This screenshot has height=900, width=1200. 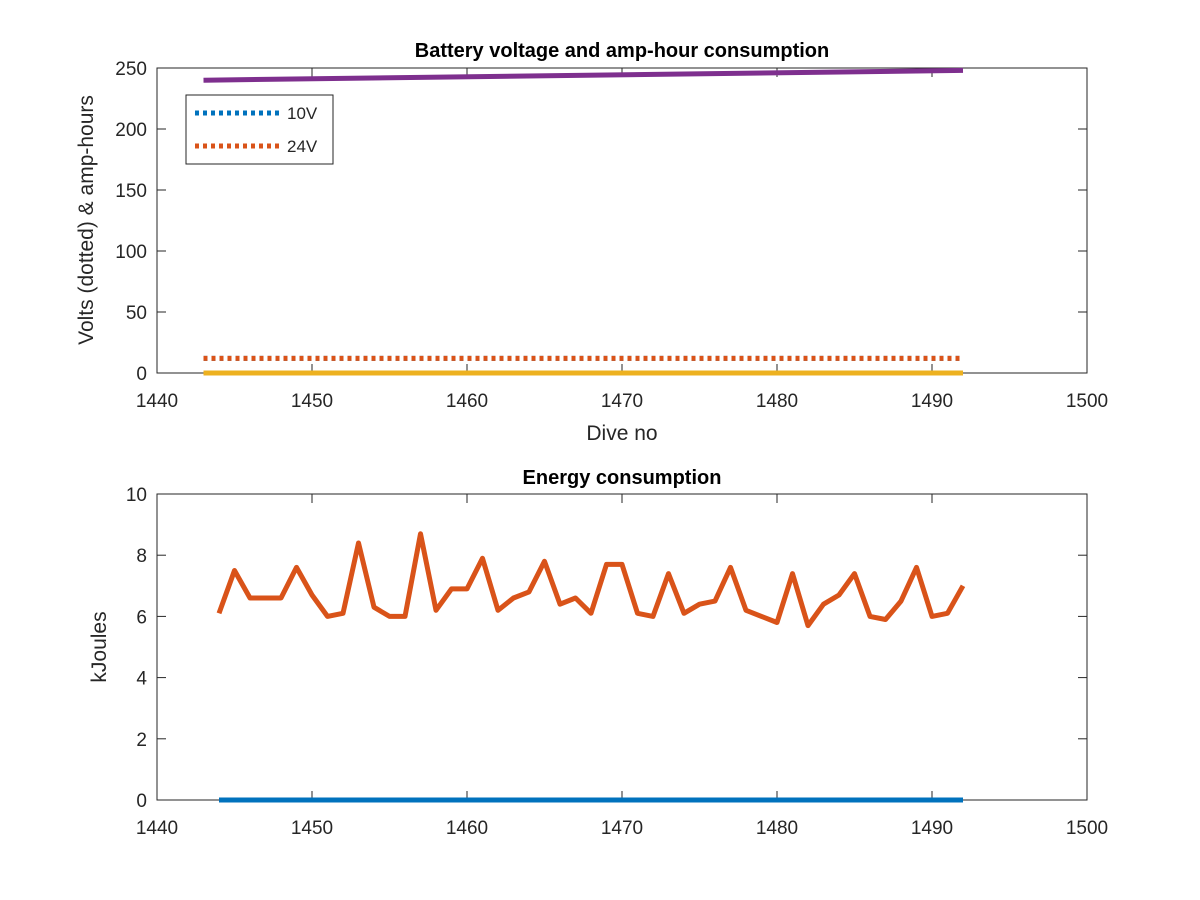 What do you see at coordinates (99, 646) in the screenshot?
I see `energy-y-axis-label: kJoules` at bounding box center [99, 646].